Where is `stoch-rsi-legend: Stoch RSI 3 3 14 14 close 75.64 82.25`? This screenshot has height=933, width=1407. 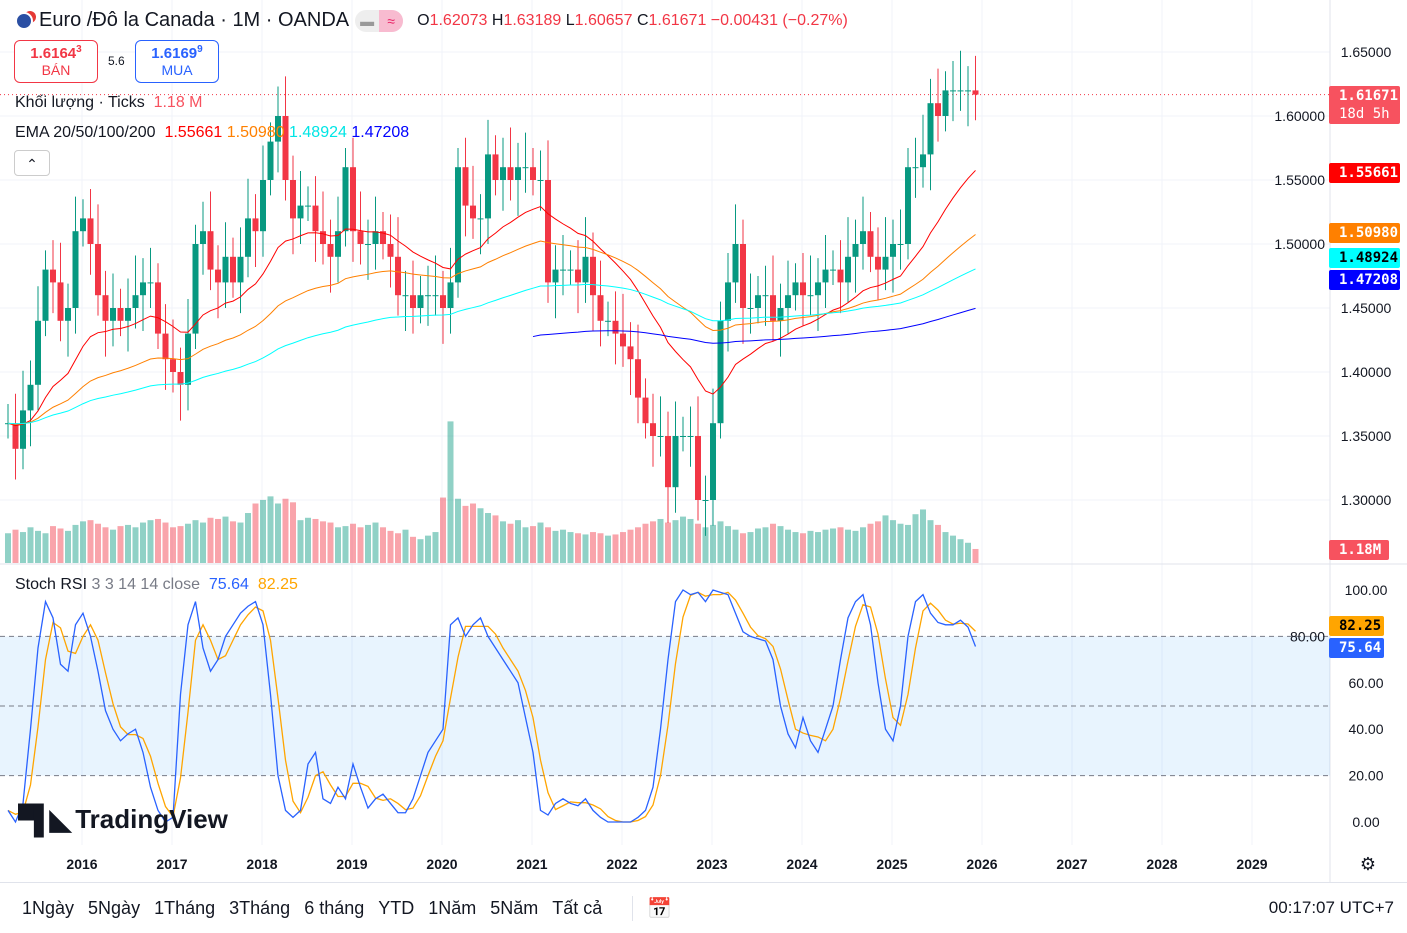
stoch-rsi-legend: Stoch RSI 3 3 14 14 close 75.64 82.25 is located at coordinates (156, 584).